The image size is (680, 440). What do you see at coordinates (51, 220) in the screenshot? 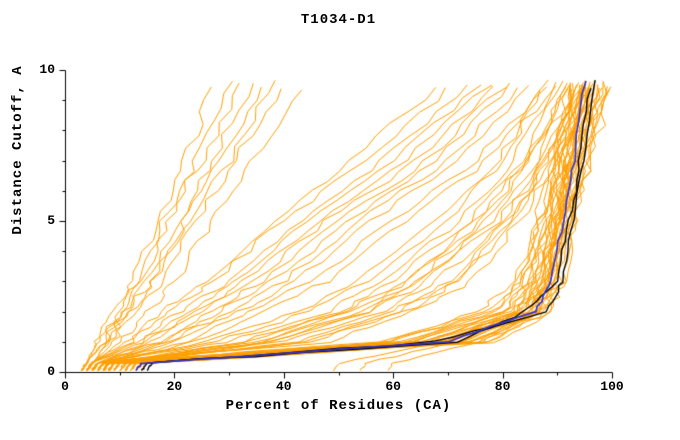
I see `y-tick-label: 5` at bounding box center [51, 220].